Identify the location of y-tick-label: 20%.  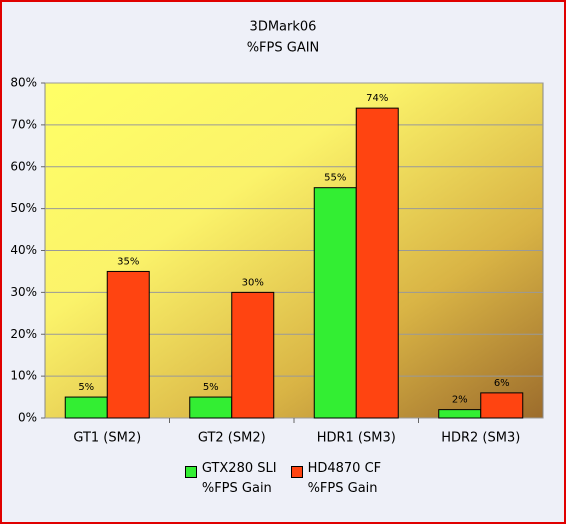
(23, 334).